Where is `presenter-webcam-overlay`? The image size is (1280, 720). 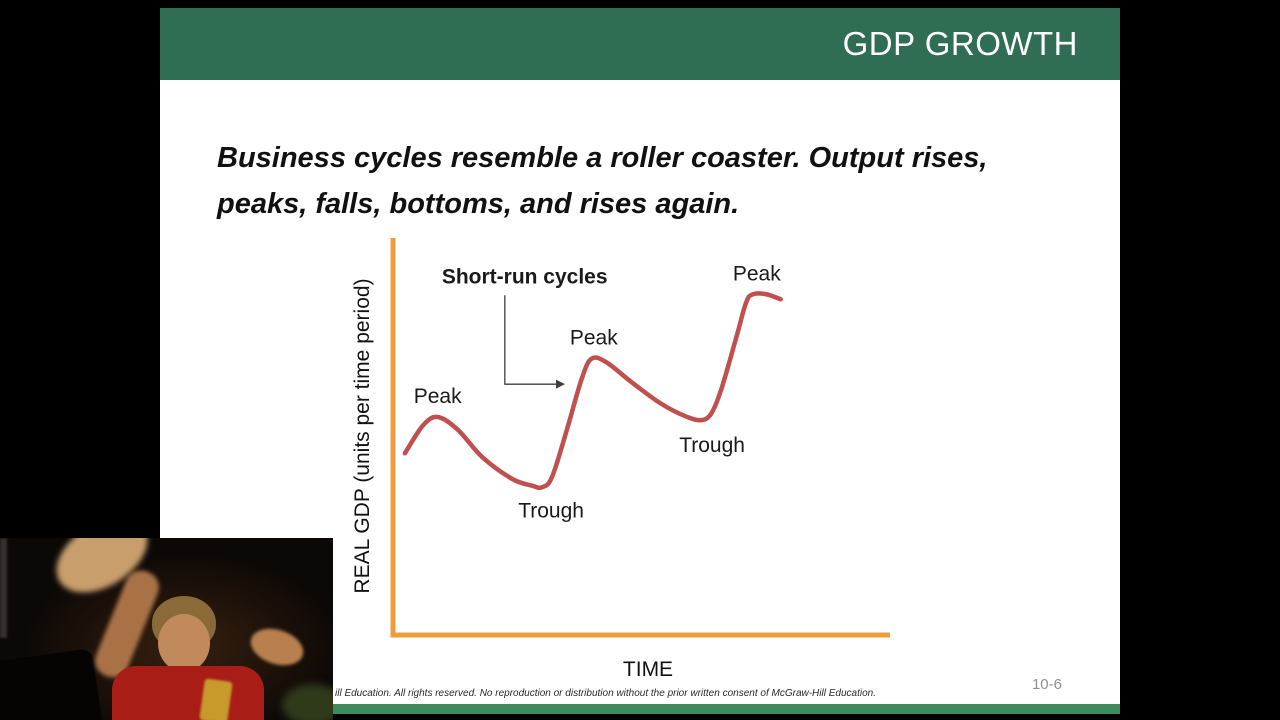
presenter-webcam-overlay is located at coordinates (166, 629).